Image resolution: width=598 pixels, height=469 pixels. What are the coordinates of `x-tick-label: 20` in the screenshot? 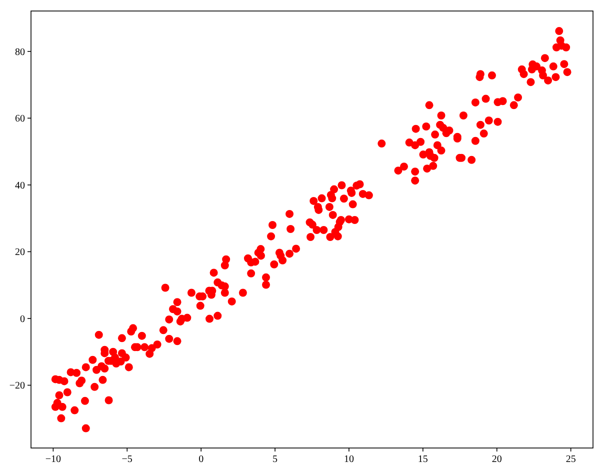 It's located at (497, 459).